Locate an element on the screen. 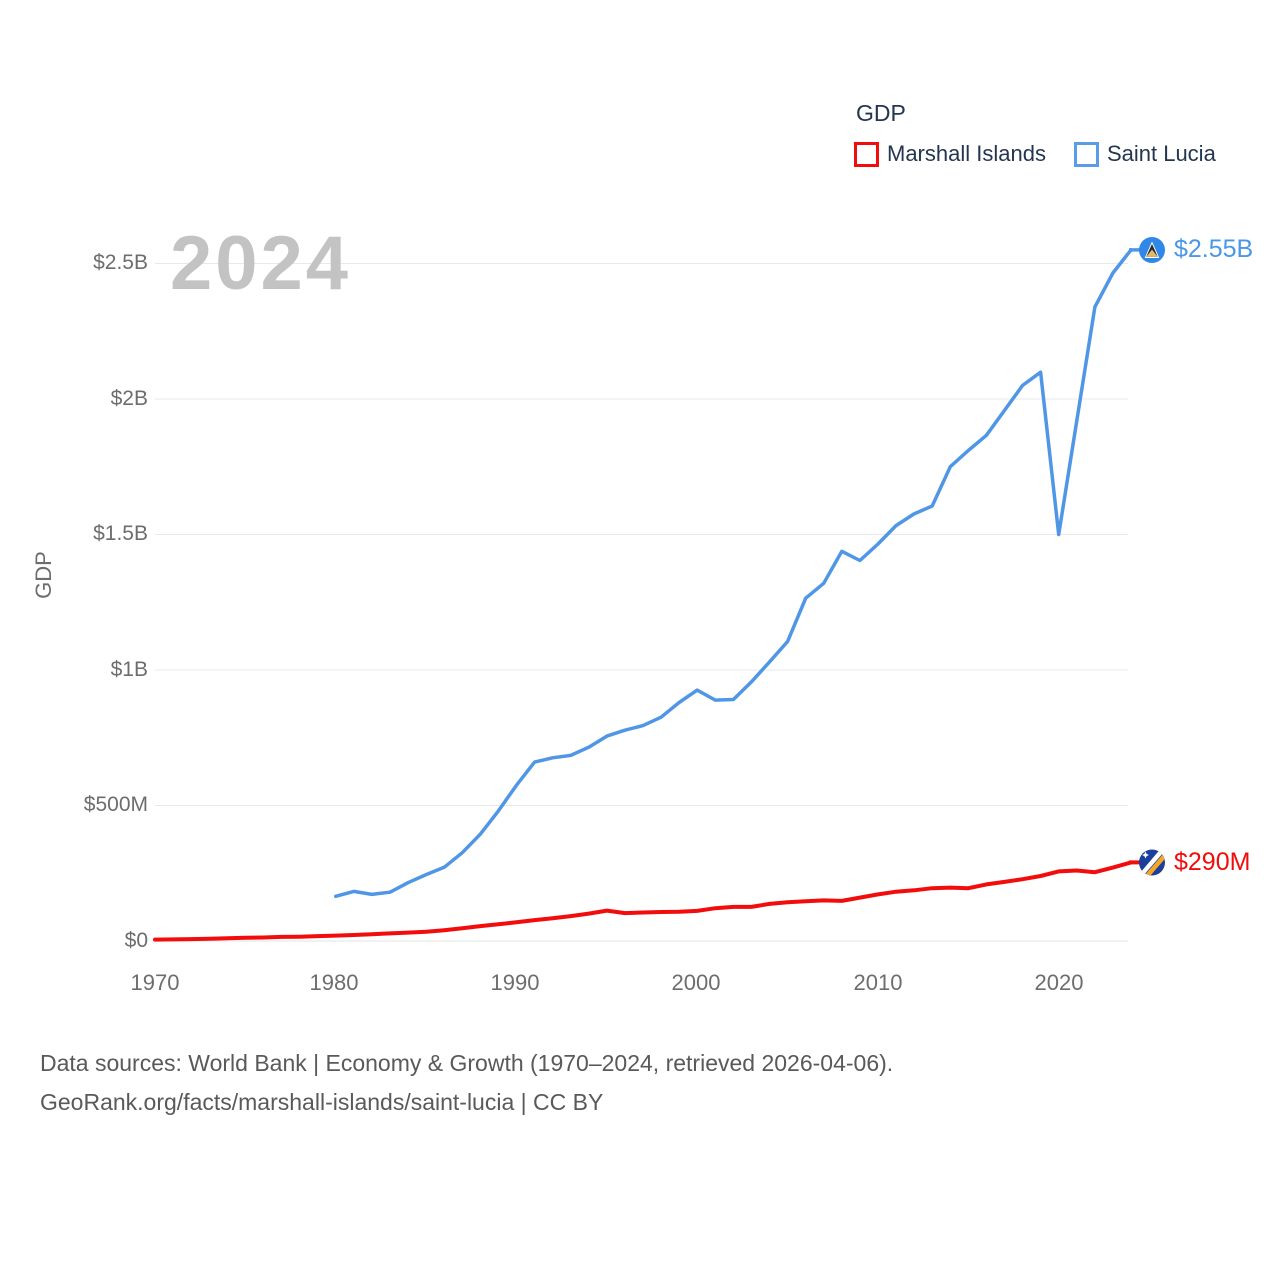 The image size is (1280, 1280). x-tick-2000: 2000 is located at coordinates (696, 982).